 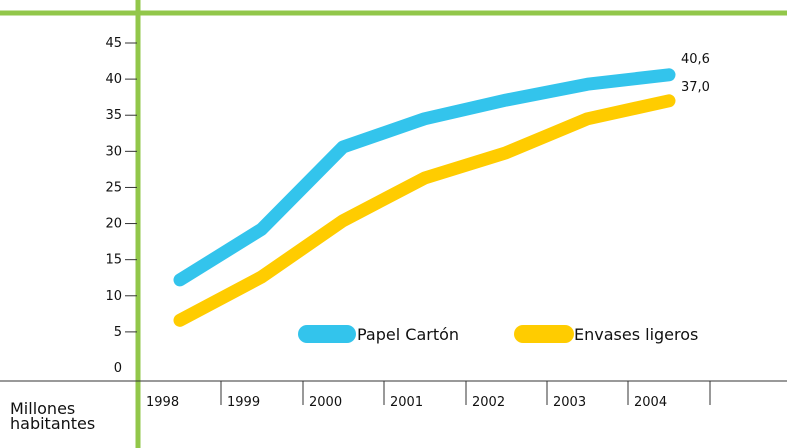 I want to click on y-tick-label: 30, so click(x=113, y=151).